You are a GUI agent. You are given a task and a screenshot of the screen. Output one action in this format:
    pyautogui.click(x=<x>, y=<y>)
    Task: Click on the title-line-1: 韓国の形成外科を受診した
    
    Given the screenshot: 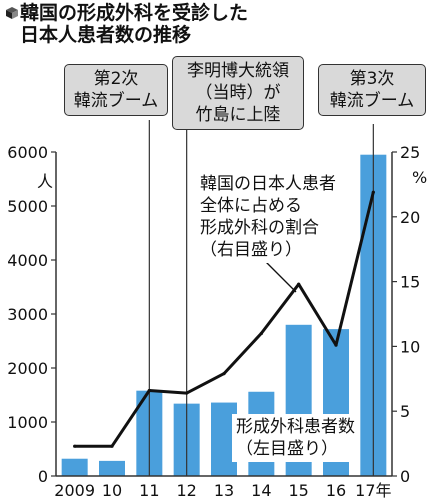 What is the action you would take?
    pyautogui.click(x=156, y=13)
    